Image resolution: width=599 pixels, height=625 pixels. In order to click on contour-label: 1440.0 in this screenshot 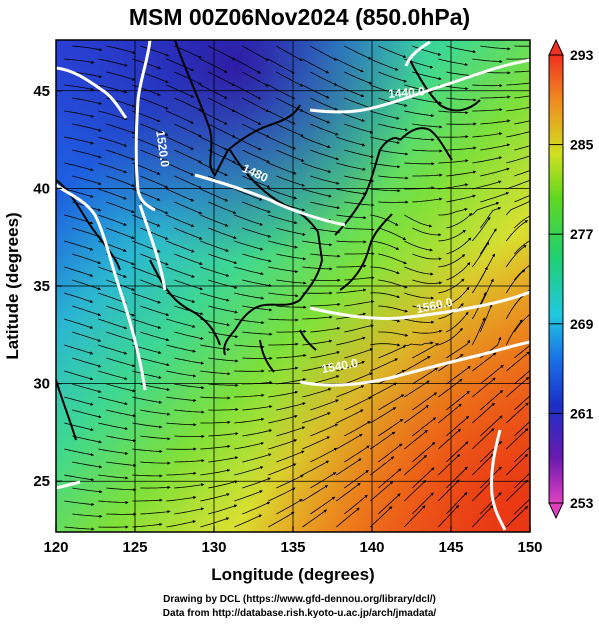, I will do `click(407, 92)`.